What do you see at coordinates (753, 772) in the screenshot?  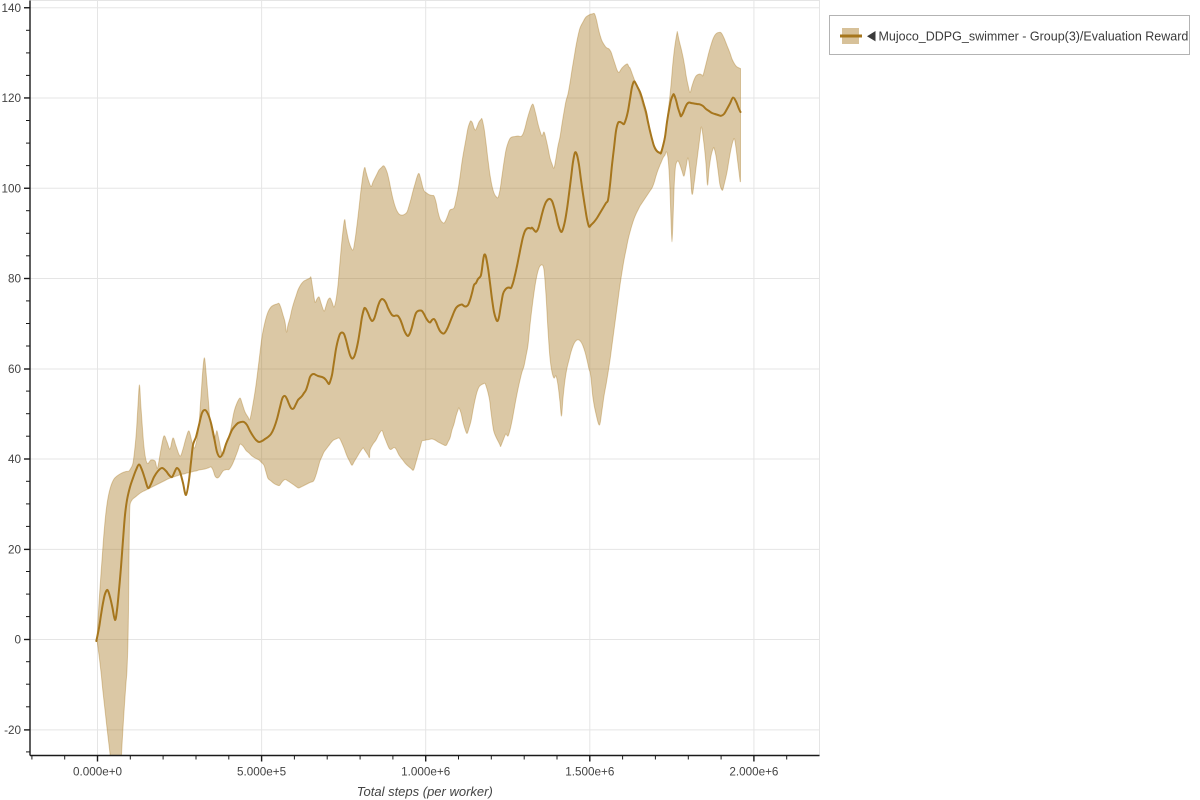 I see `svg-text: 2.000e+6` at bounding box center [753, 772].